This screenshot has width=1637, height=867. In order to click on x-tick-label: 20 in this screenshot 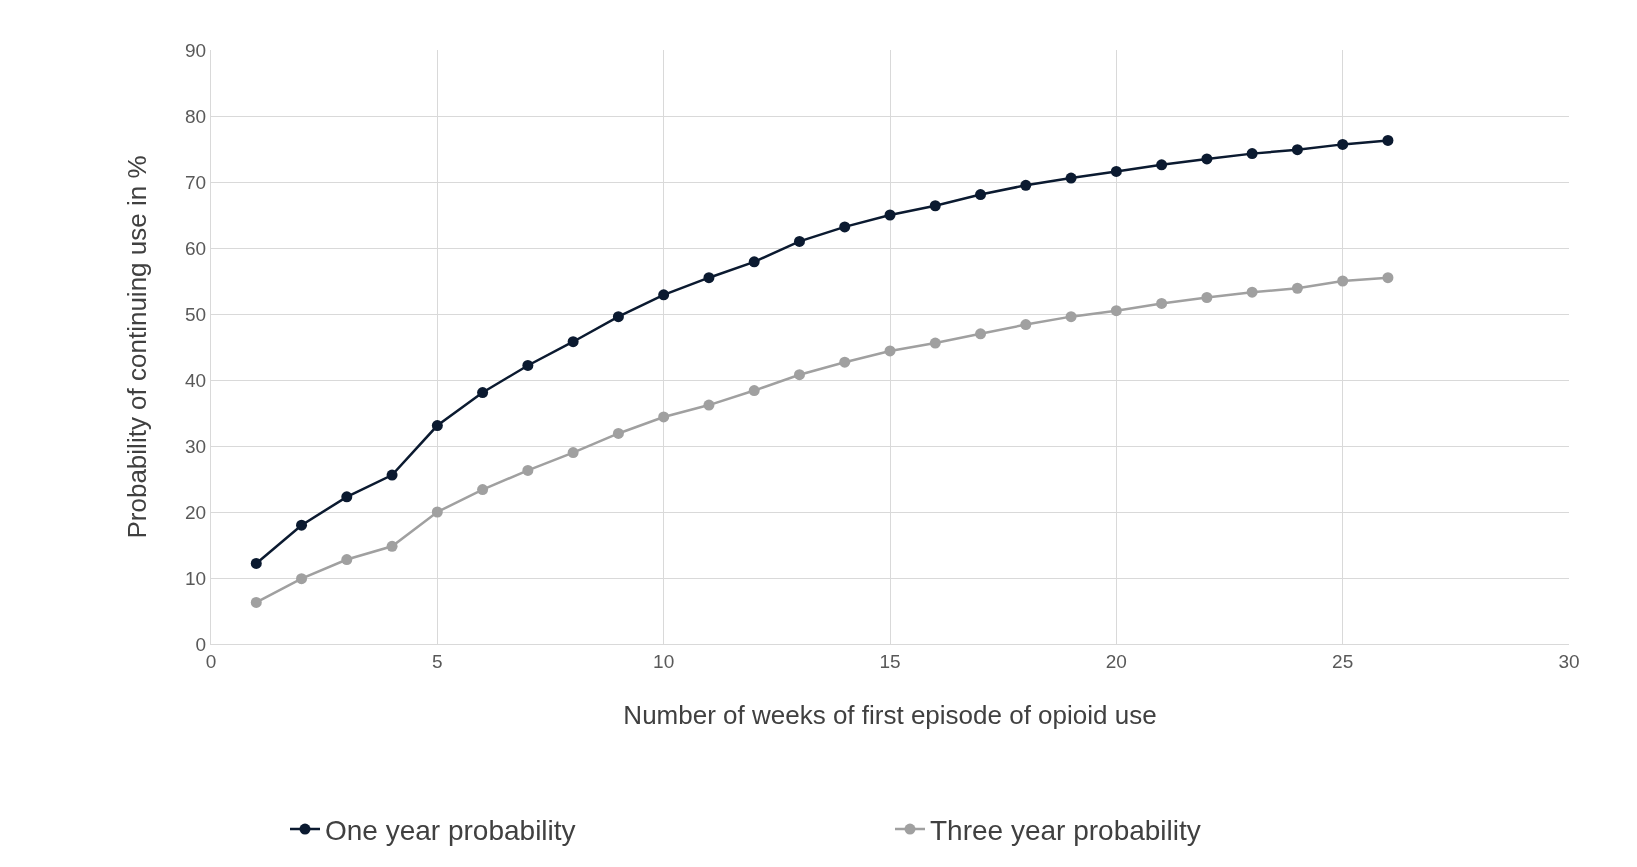, I will do `click(1116, 661)`.